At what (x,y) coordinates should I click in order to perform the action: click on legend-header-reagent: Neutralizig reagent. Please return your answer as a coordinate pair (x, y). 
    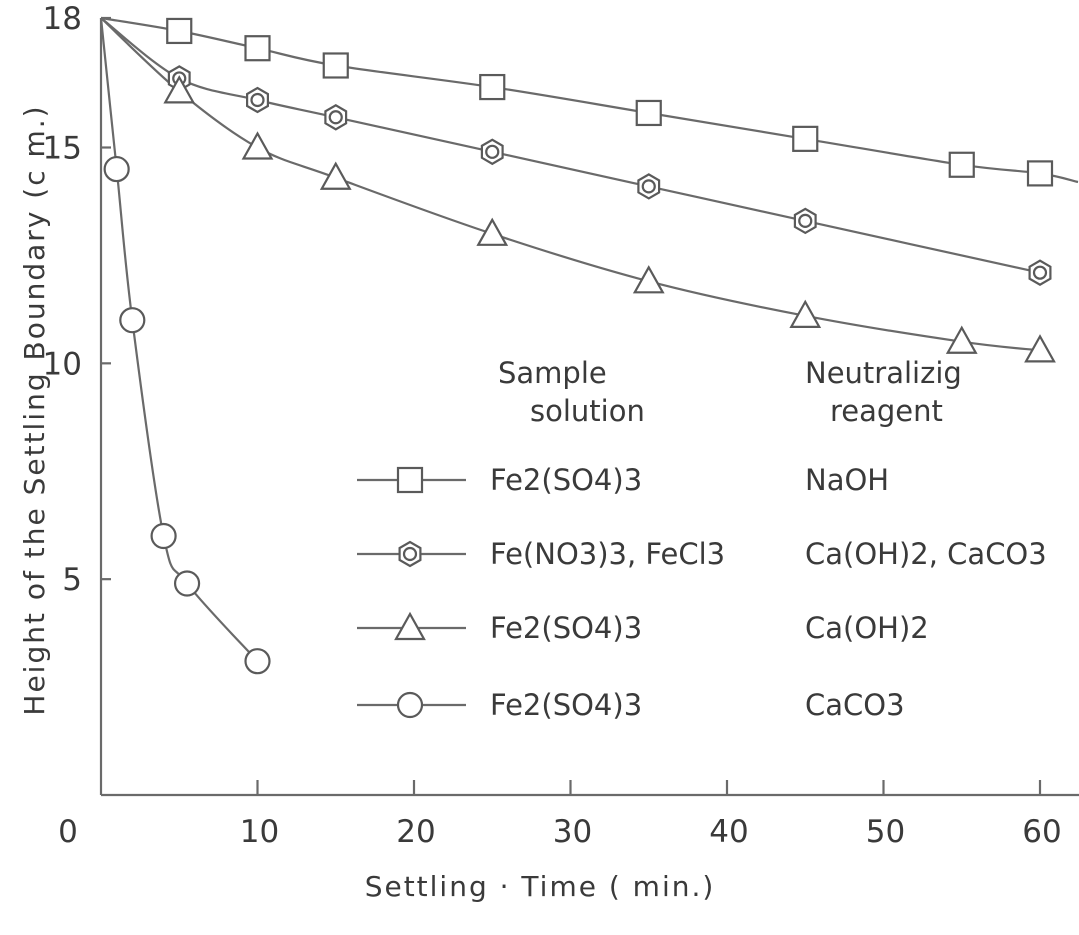
    Looking at the image, I should click on (883, 392).